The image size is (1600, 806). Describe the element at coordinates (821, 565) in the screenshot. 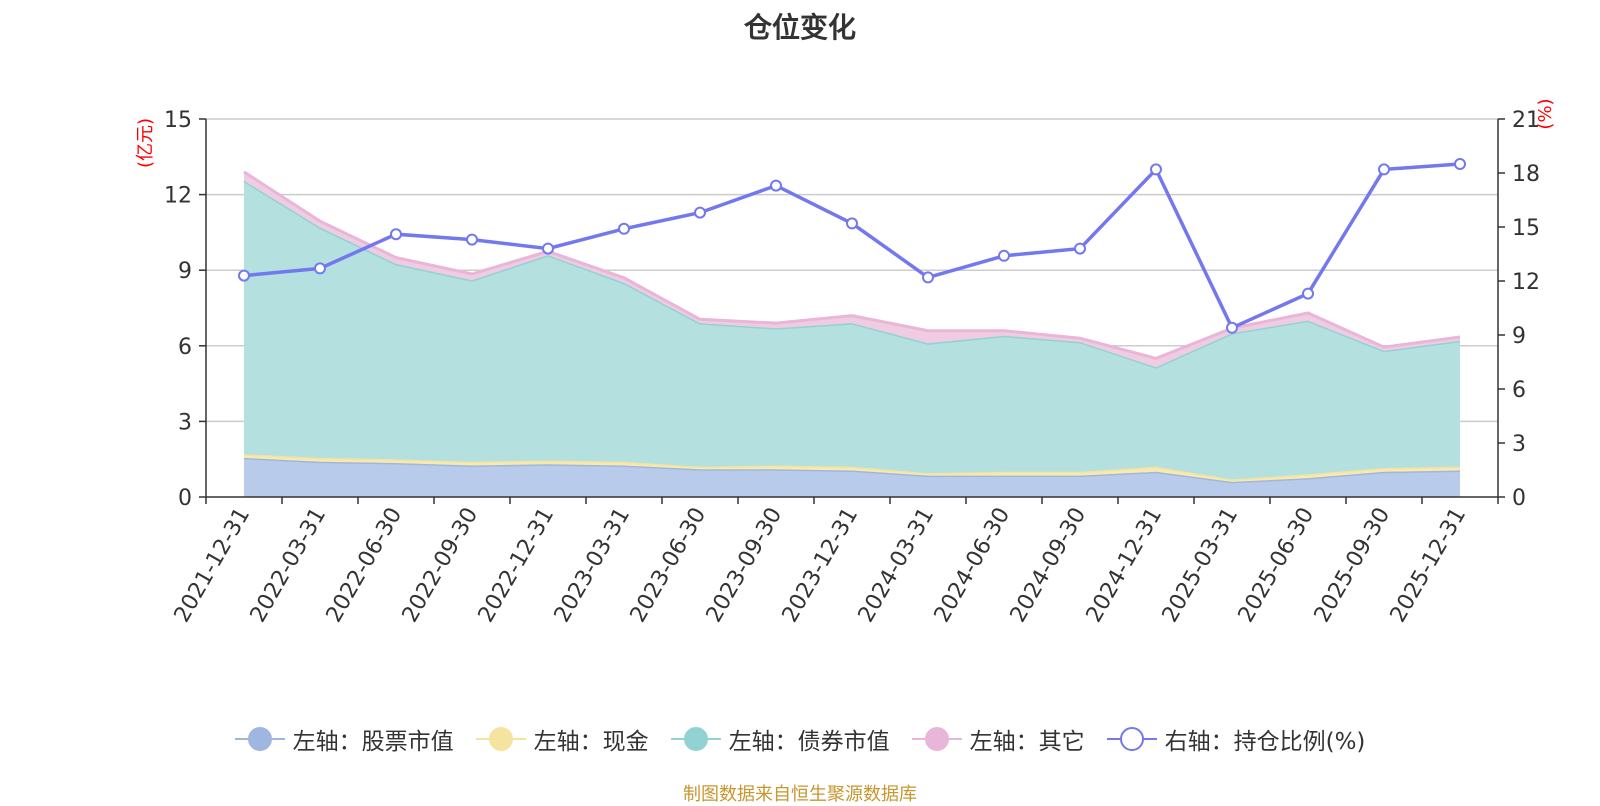

I see `x-axis-tick-label: 2023-12-31` at that location.